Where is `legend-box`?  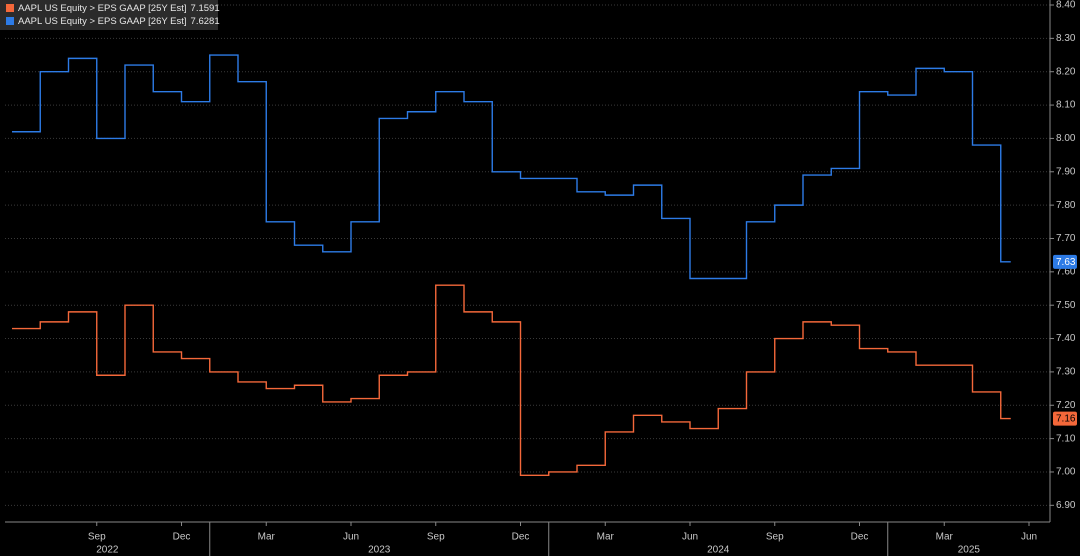
legend-box is located at coordinates (109, 15).